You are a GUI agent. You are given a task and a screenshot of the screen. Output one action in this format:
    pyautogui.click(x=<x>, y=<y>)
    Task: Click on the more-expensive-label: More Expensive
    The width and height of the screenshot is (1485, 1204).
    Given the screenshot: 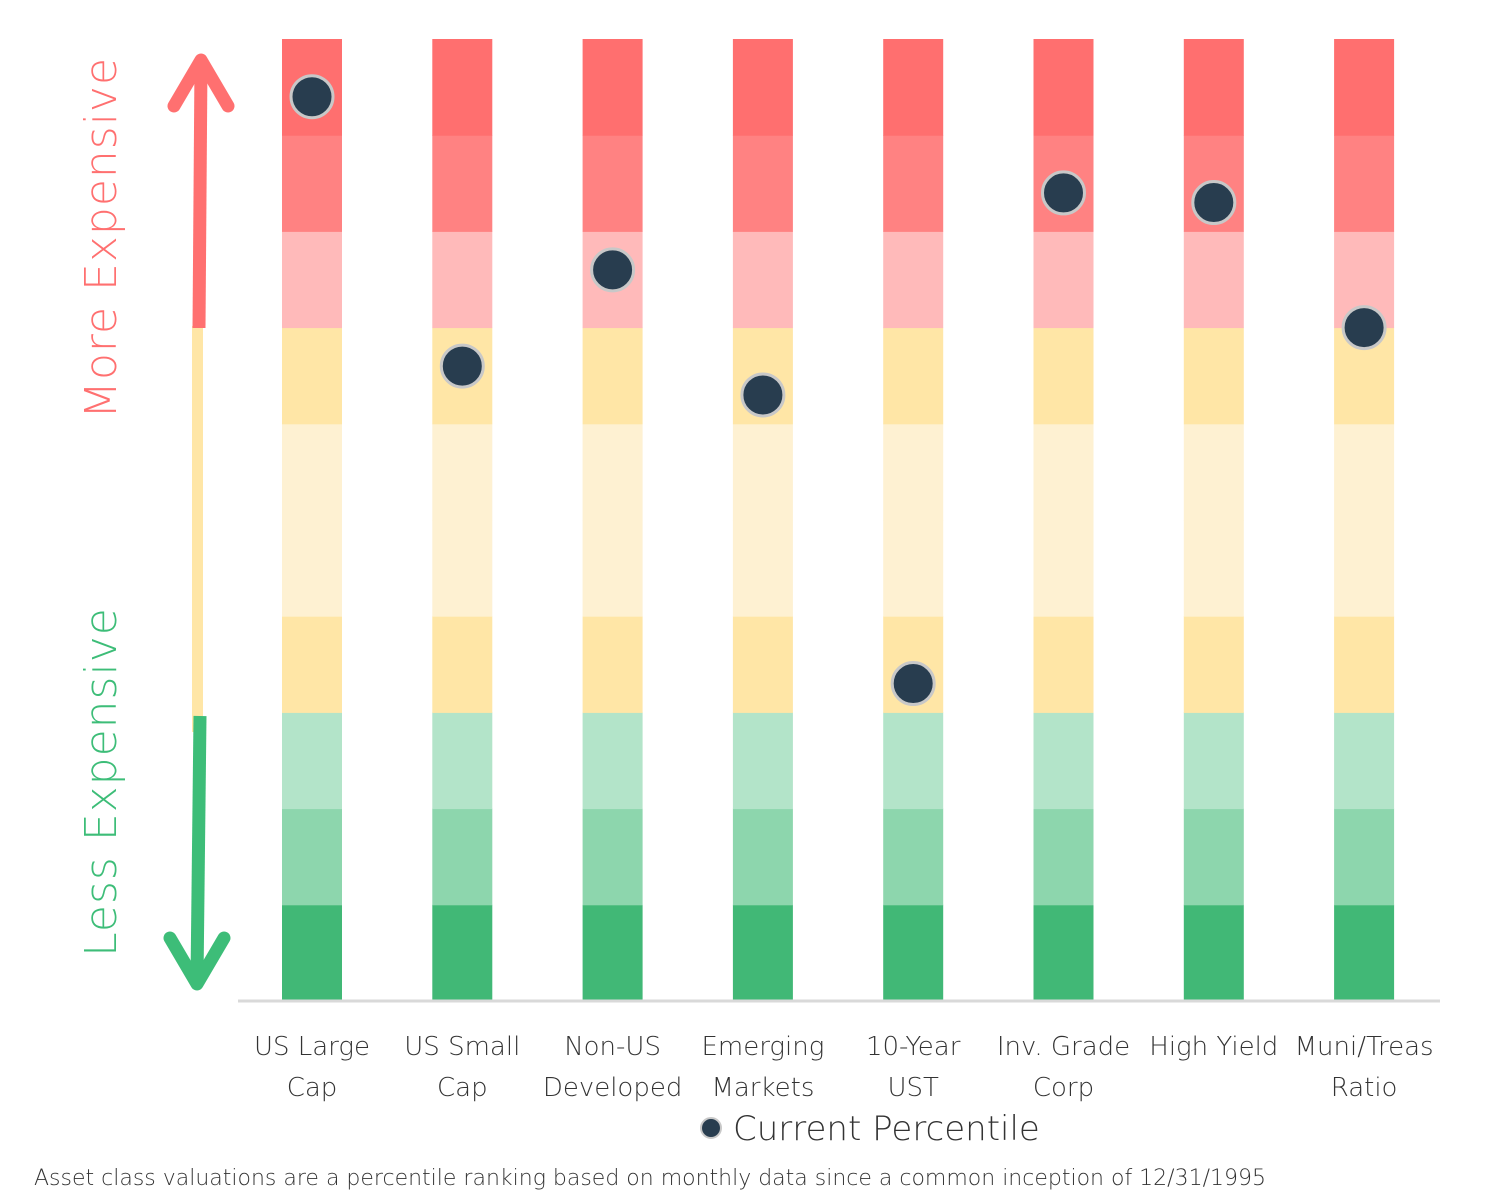 What is the action you would take?
    pyautogui.click(x=101, y=238)
    